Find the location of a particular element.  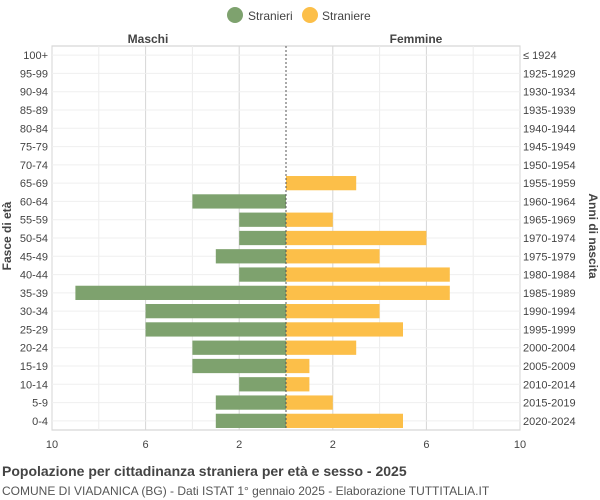

age-group-label: 65-69 is located at coordinates (34, 184).